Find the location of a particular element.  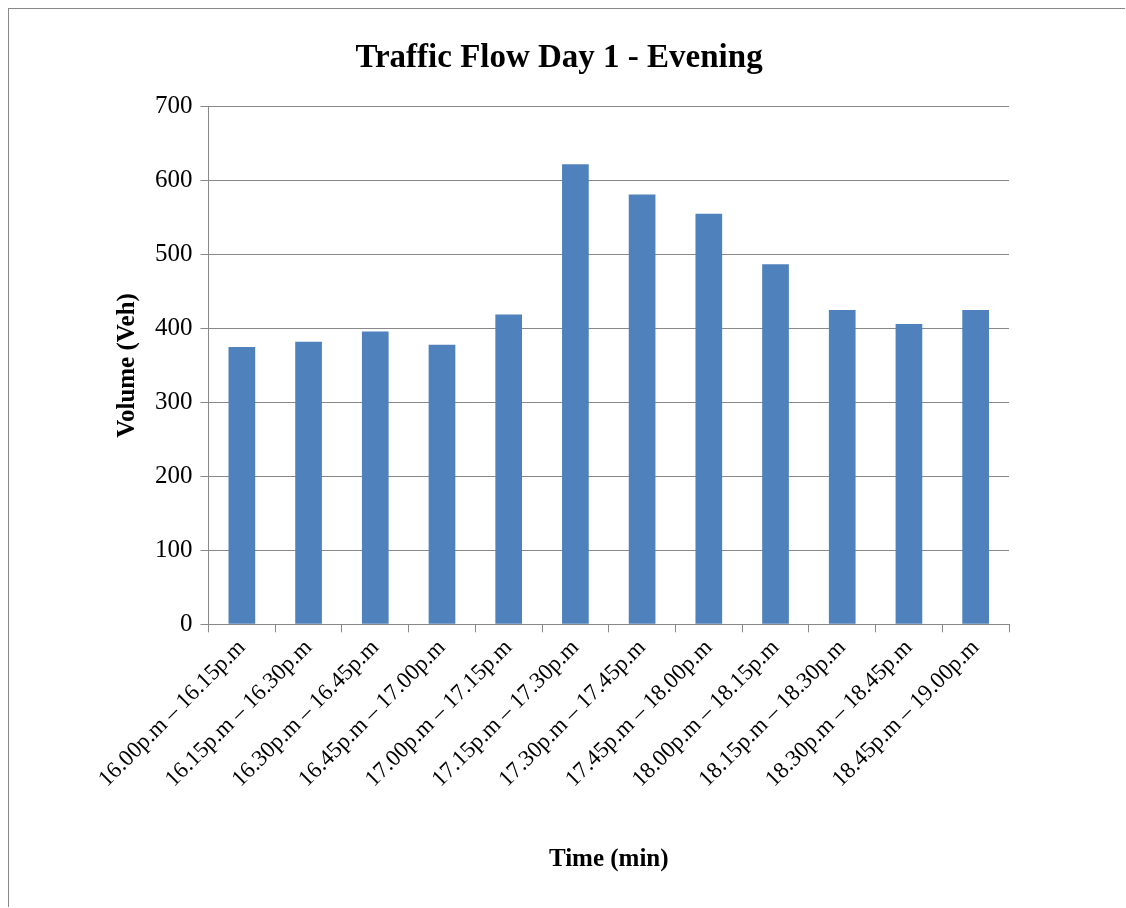

y-tick-label: 600 is located at coordinates (174, 179).